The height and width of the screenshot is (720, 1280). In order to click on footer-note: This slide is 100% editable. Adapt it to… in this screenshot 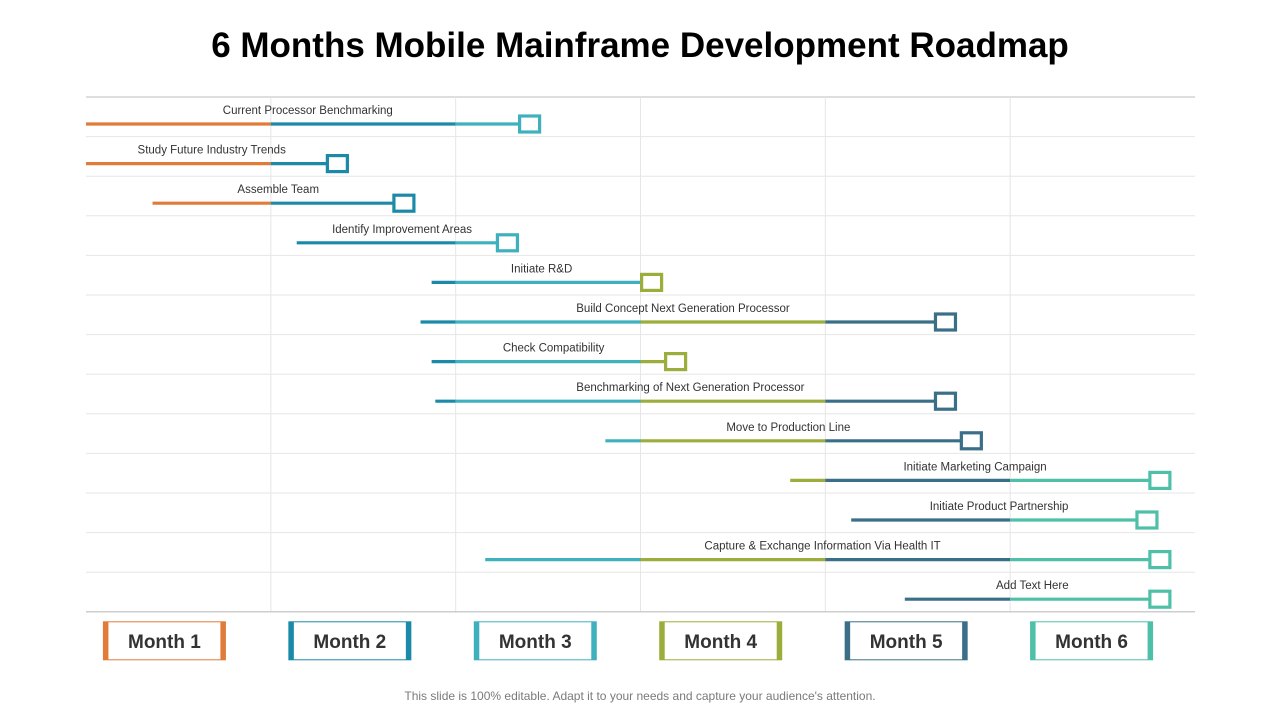, I will do `click(640, 696)`.